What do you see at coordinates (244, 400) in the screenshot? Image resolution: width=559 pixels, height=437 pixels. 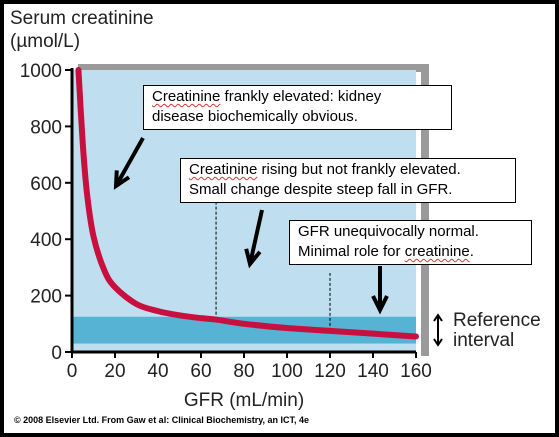 I see `x-axis-title: GFR (mL/min)` at bounding box center [244, 400].